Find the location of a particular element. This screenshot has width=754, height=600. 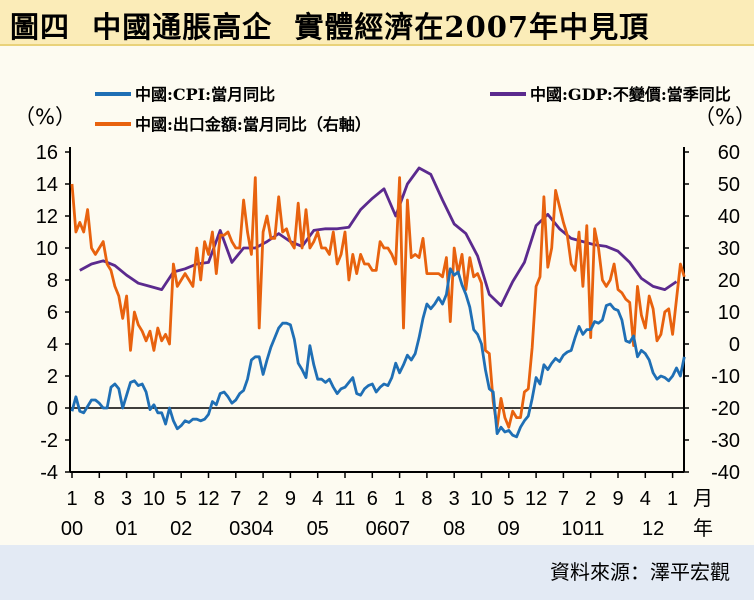

footer is located at coordinates (377, 572).